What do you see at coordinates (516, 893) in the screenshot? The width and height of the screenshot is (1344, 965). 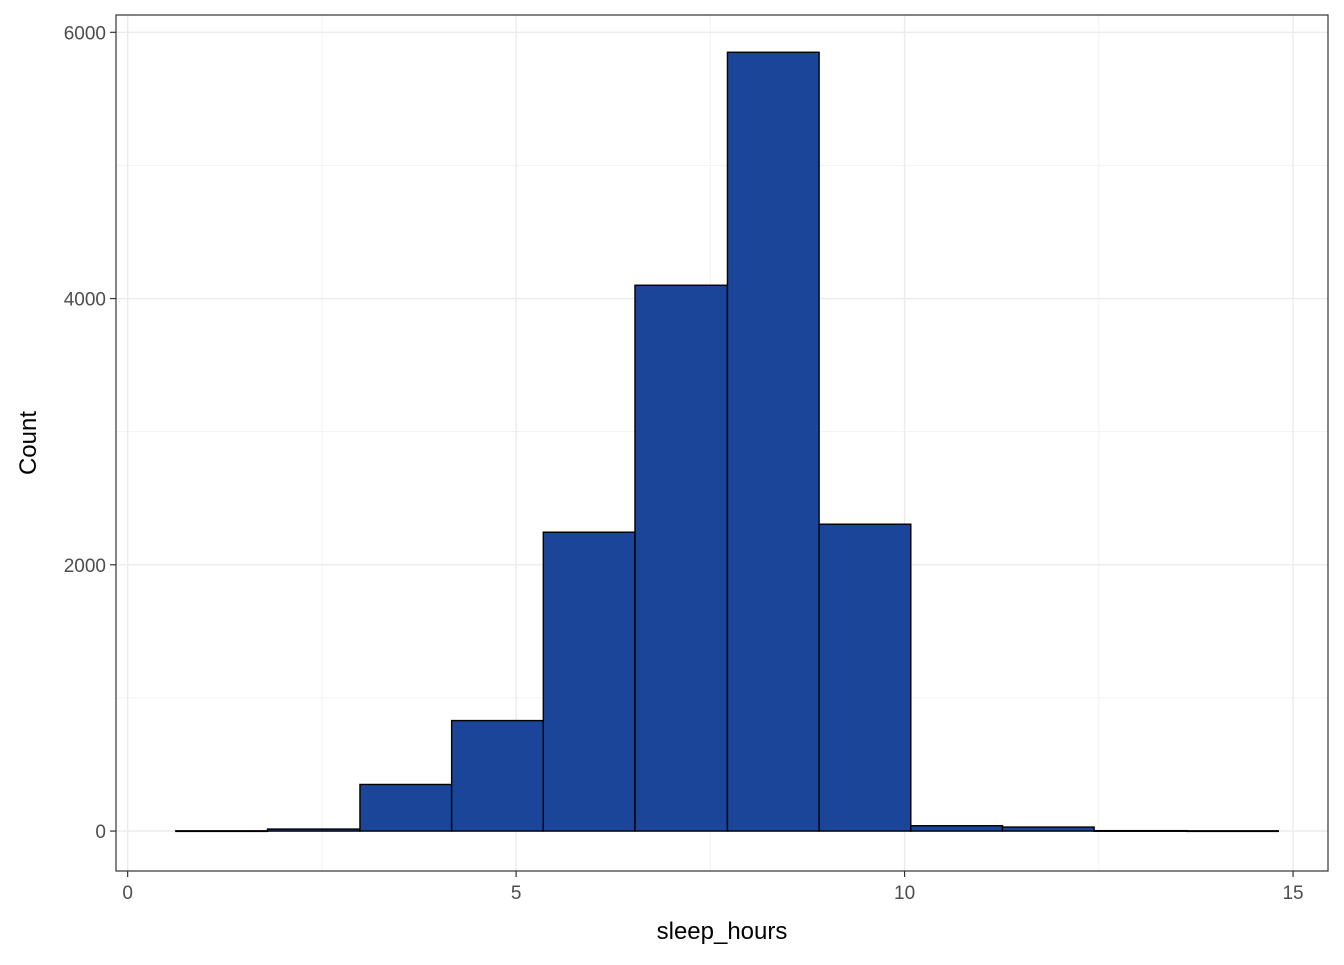 I see `x-tick-label: 5` at bounding box center [516, 893].